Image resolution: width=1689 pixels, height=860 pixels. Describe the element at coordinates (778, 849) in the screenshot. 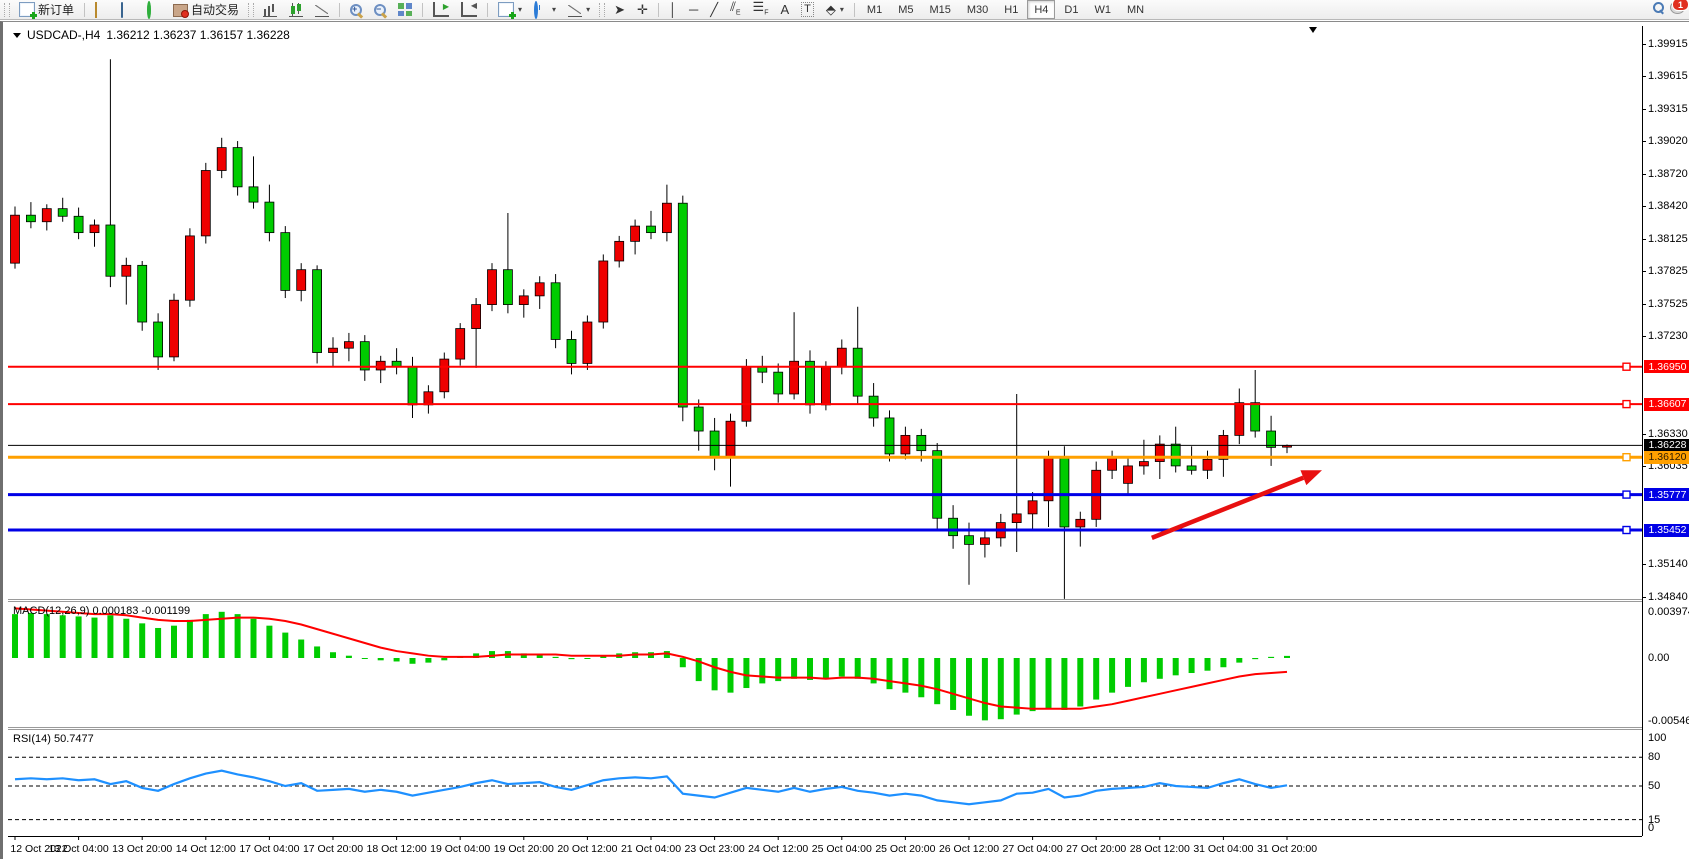

I see `time-axis-label: 24 Oct 12:00` at that location.